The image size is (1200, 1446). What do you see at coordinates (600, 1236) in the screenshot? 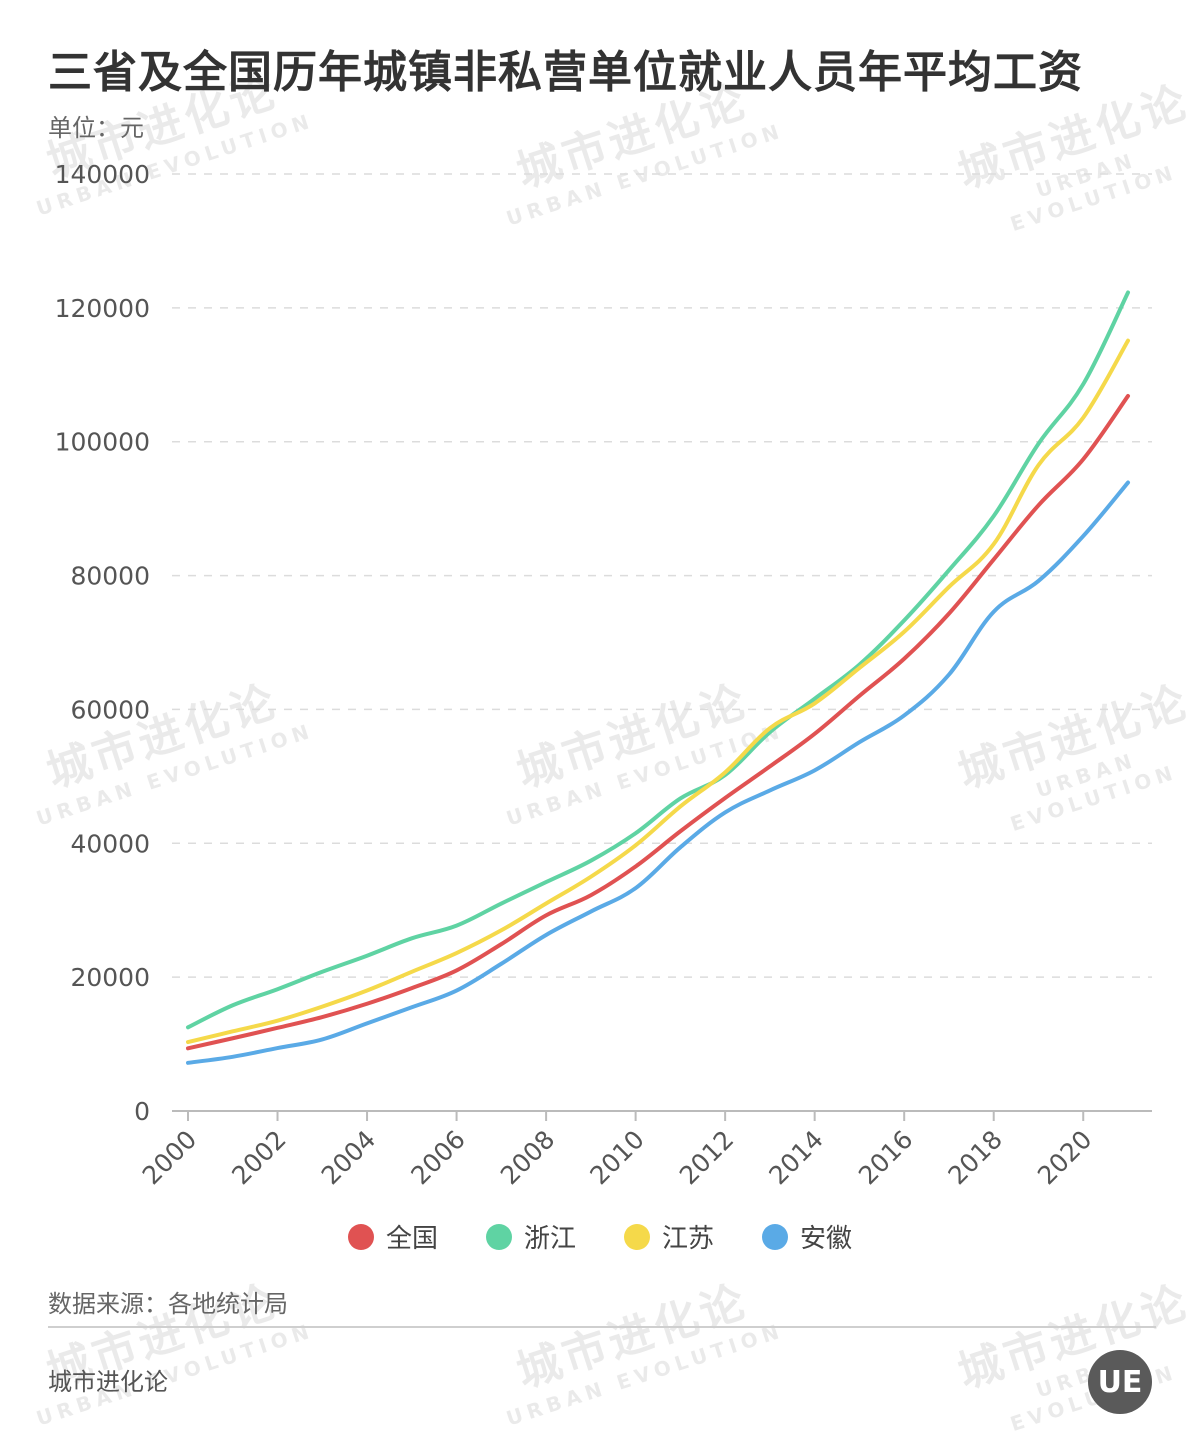
I see `chart-legend: 全国 浙江 江苏 安徽` at bounding box center [600, 1236].